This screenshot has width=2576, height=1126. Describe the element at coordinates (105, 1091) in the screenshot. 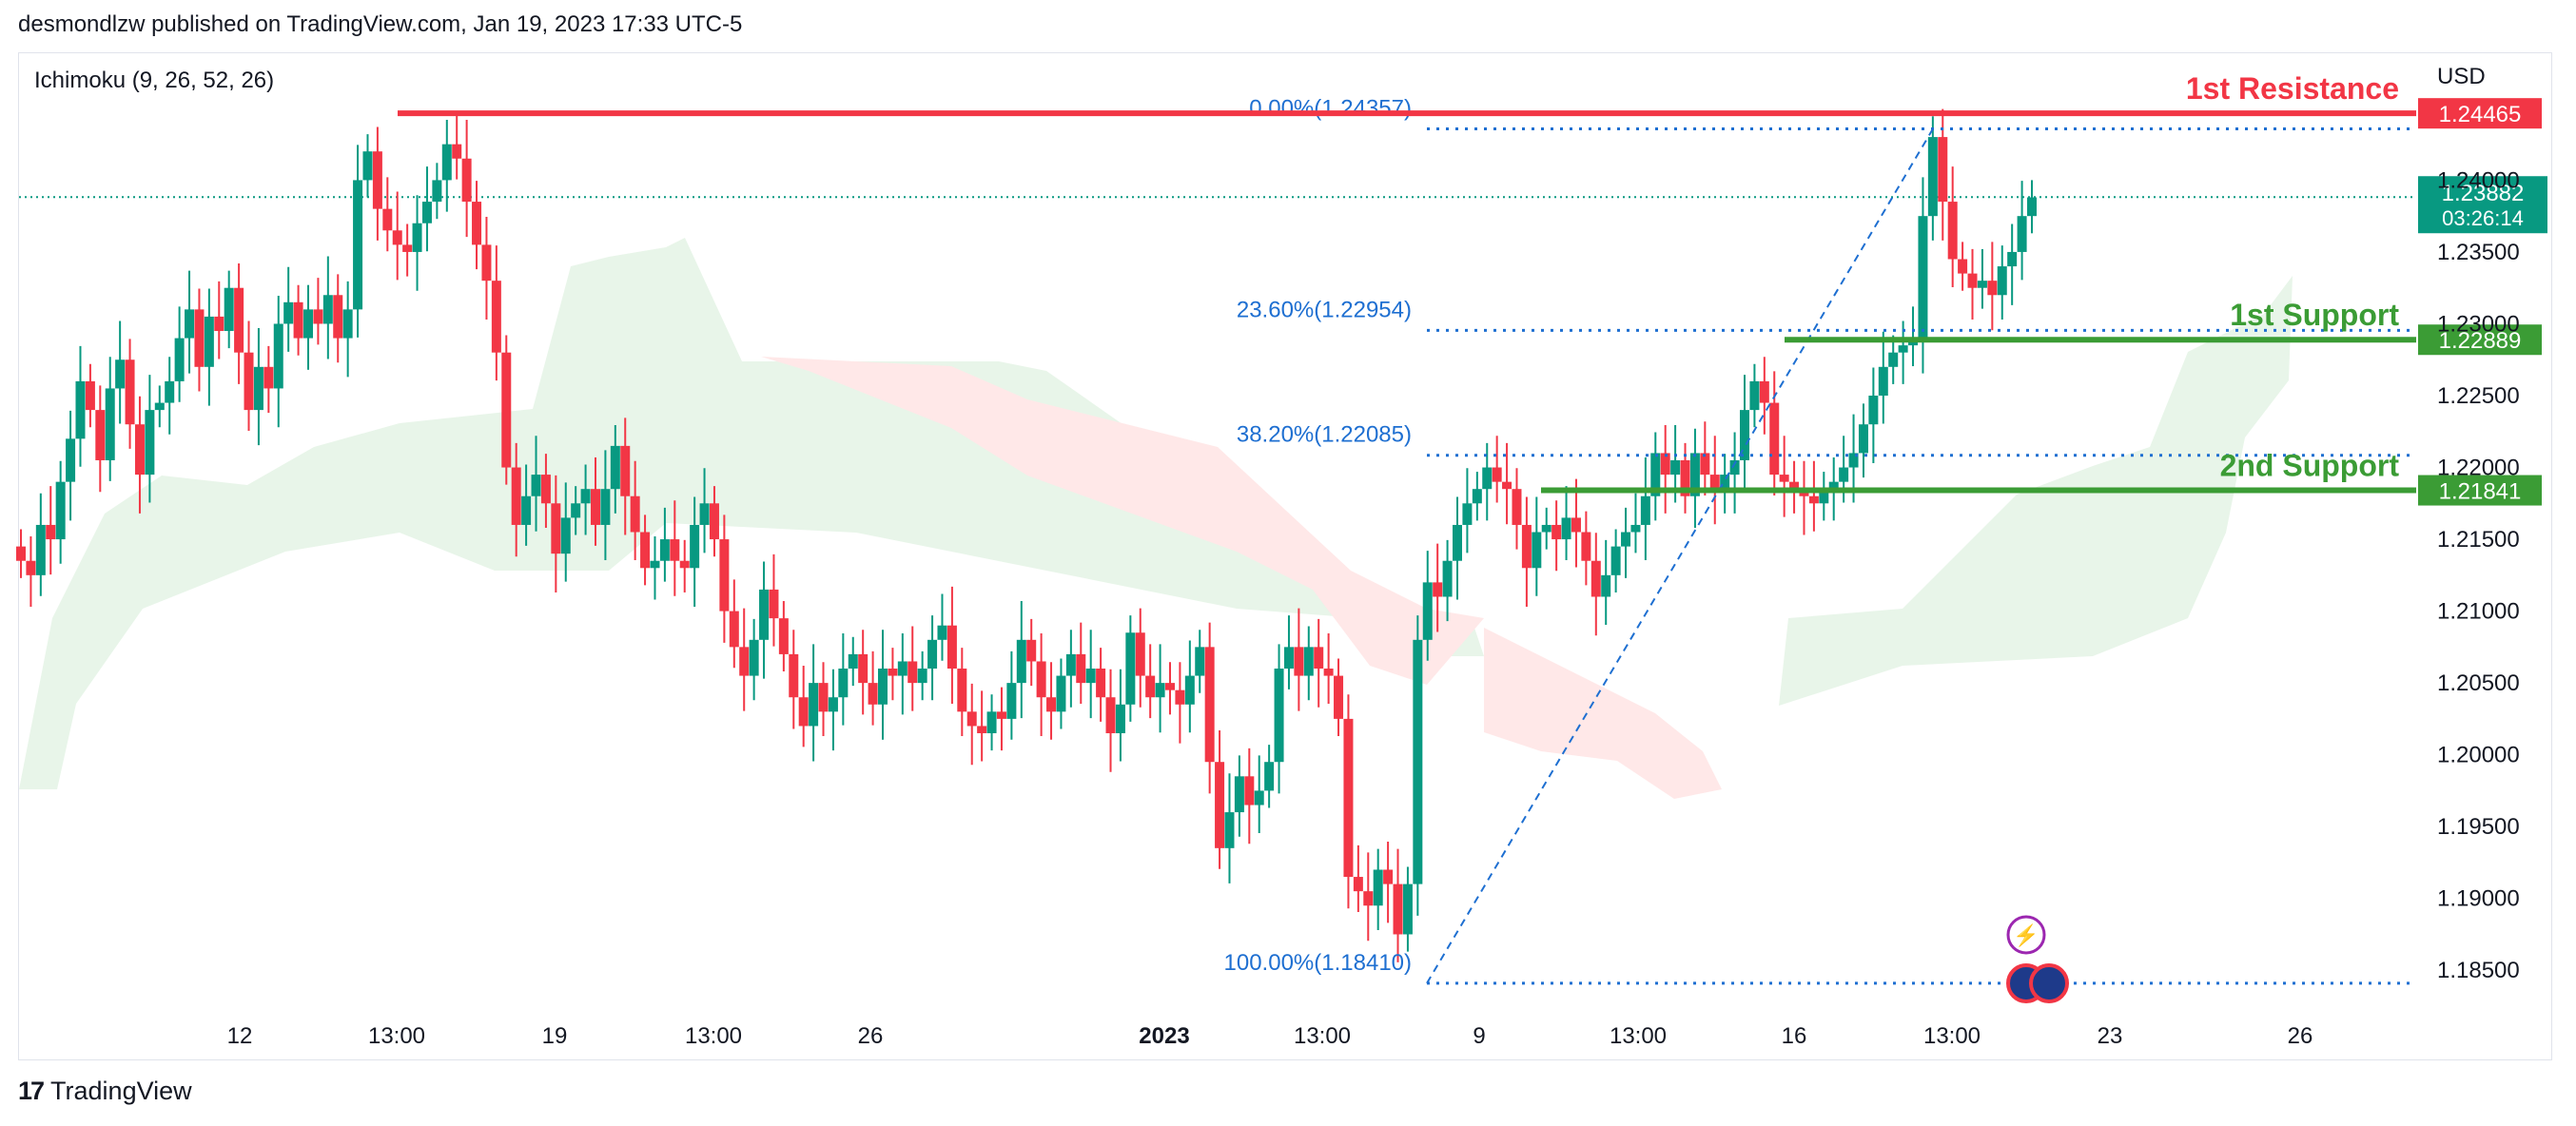

I see `footer: 17 TradingView` at that location.